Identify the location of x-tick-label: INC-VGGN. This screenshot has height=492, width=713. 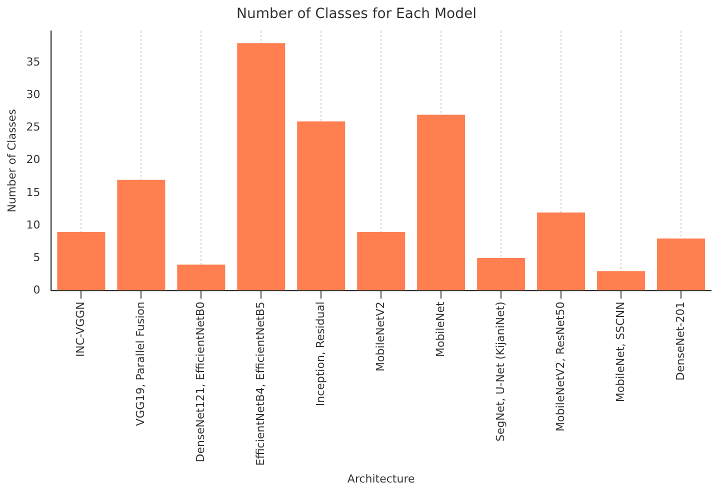
(81, 329).